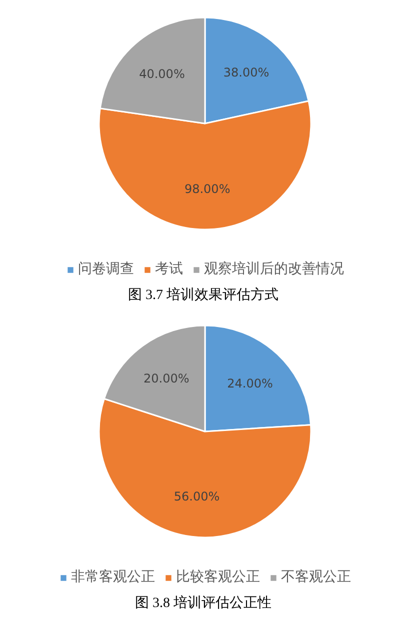 Image resolution: width=409 pixels, height=617 pixels. What do you see at coordinates (162, 73) in the screenshot?
I see `data-label: 40.00%` at bounding box center [162, 73].